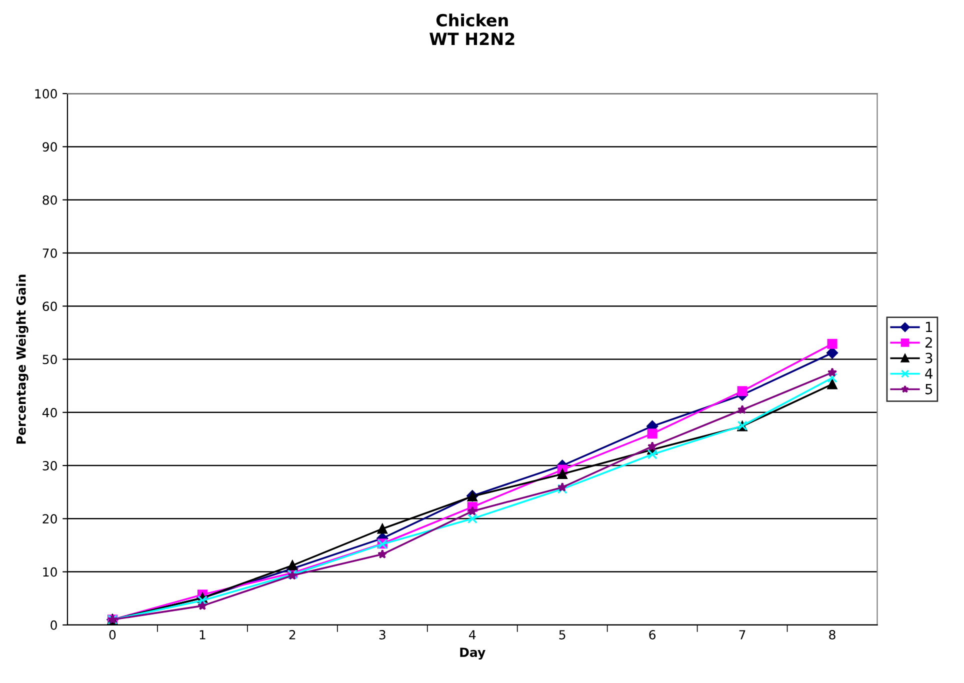 This screenshot has height=683, width=964. Describe the element at coordinates (49, 147) in the screenshot. I see `y-tick-label: 90` at that location.